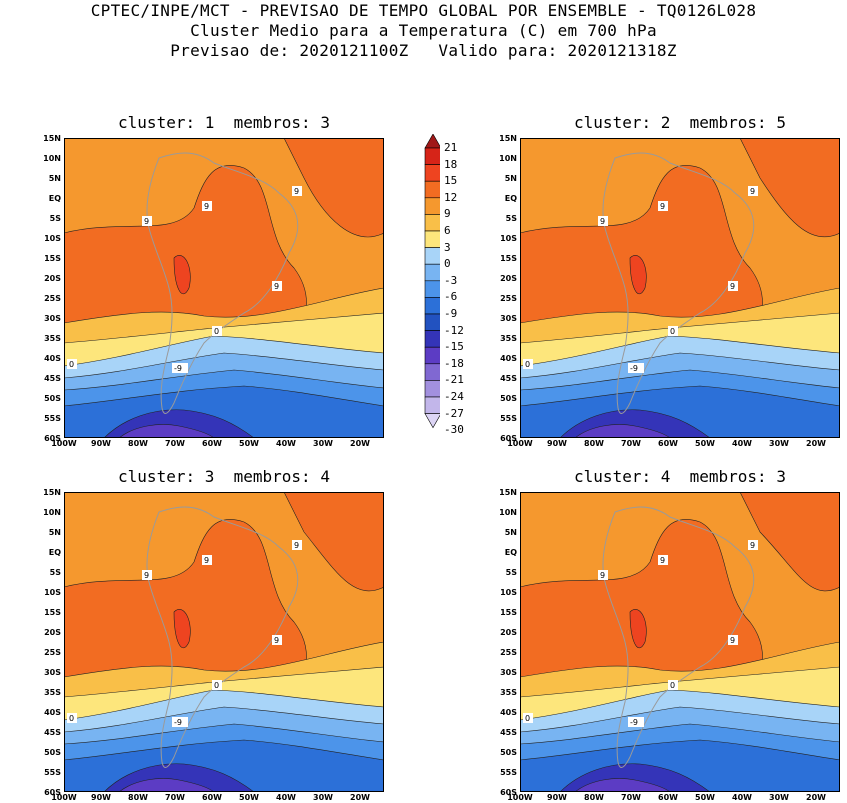 The height and width of the screenshot is (803, 847). Describe the element at coordinates (52, 158) in the screenshot. I see `lat-label: 10N` at that location.